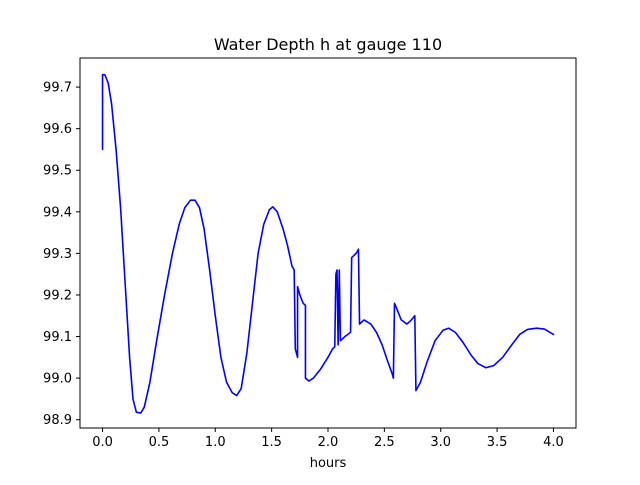 The height and width of the screenshot is (485, 640). Describe the element at coordinates (57, 420) in the screenshot. I see `y-tick-label: 98.9` at that location.